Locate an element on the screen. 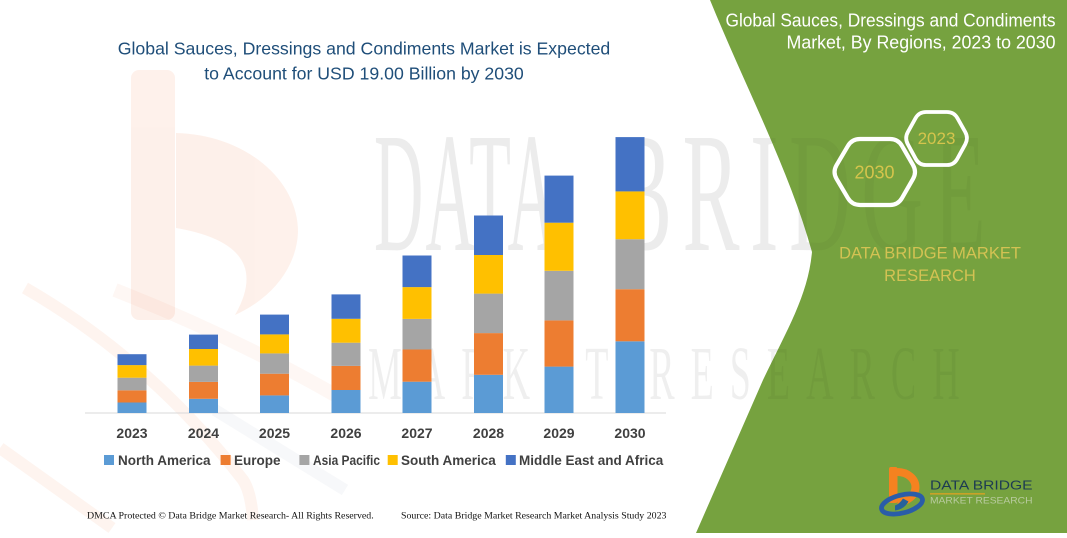 Image resolution: width=1067 pixels, height=538 pixels. svg-text: 2029 is located at coordinates (558, 433).